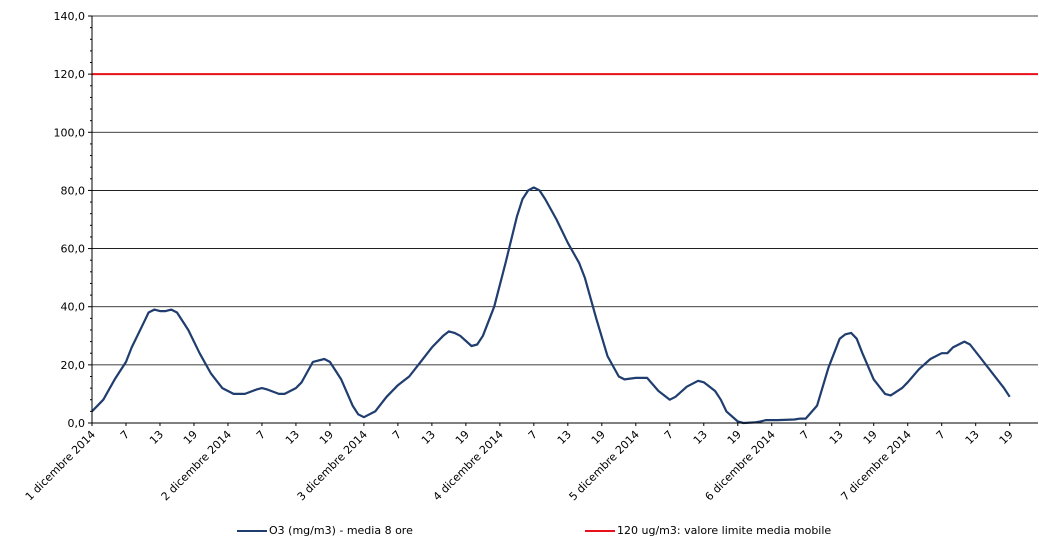  What do you see at coordinates (73, 307) in the screenshot?
I see `y-tick-label: 40,0` at bounding box center [73, 307].